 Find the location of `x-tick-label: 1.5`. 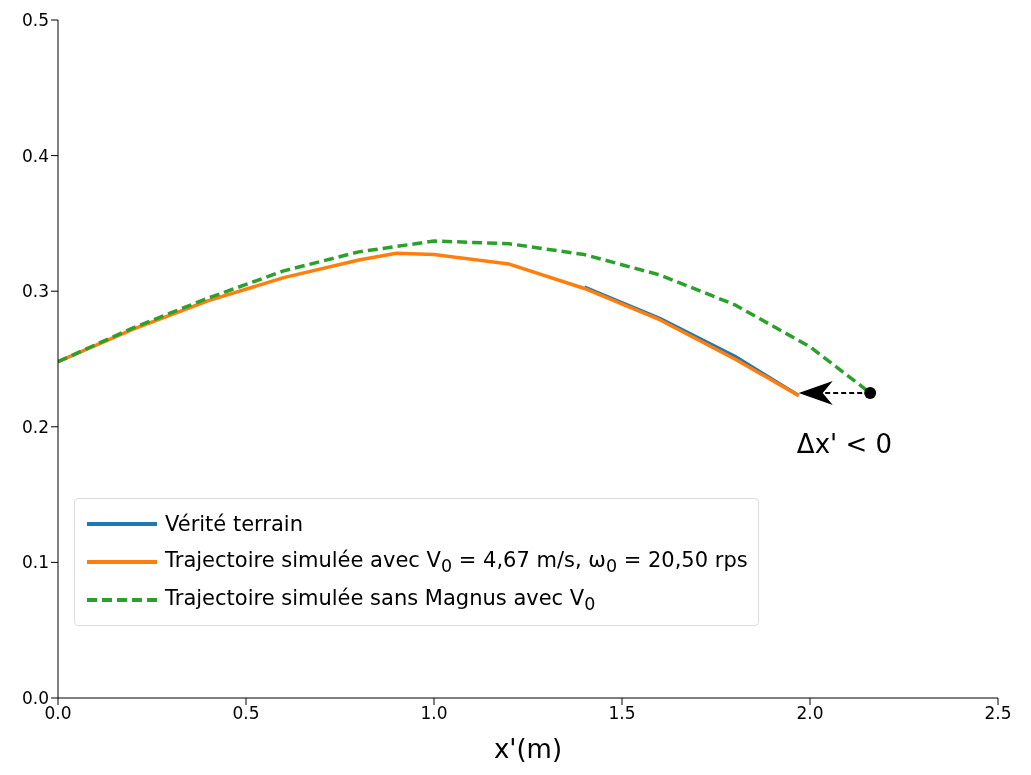

x-tick-label: 1.5 is located at coordinates (622, 713).